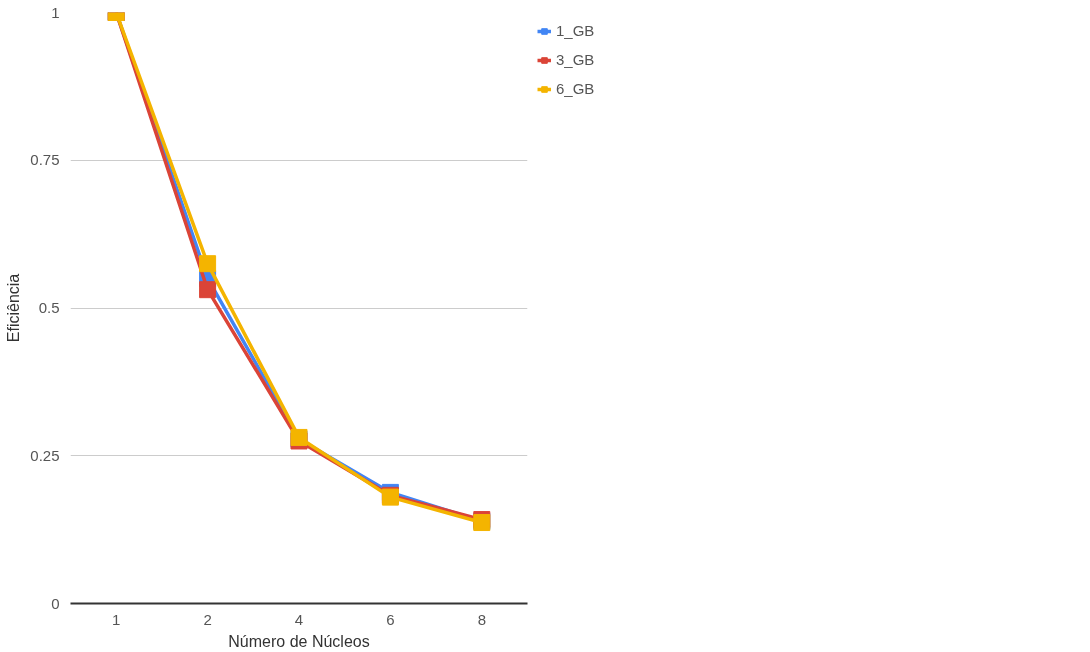  Describe the element at coordinates (481, 619) in the screenshot. I see `x-tick-label: 8` at that location.